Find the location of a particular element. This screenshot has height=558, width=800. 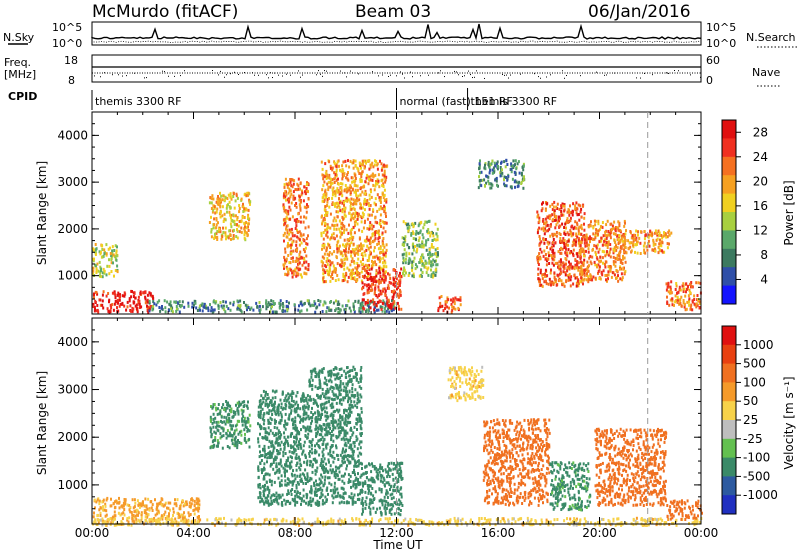

cpid-segment-label: themis 3300 RF is located at coordinates (138, 101).